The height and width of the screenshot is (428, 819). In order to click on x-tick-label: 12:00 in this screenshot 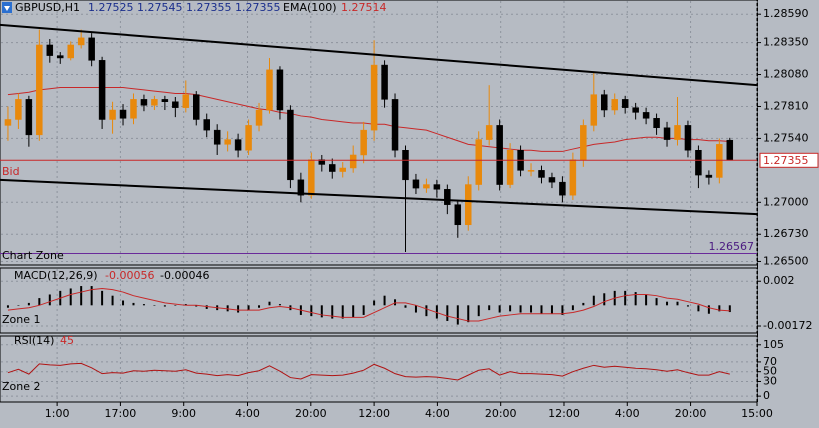, I will do `click(374, 413)`.